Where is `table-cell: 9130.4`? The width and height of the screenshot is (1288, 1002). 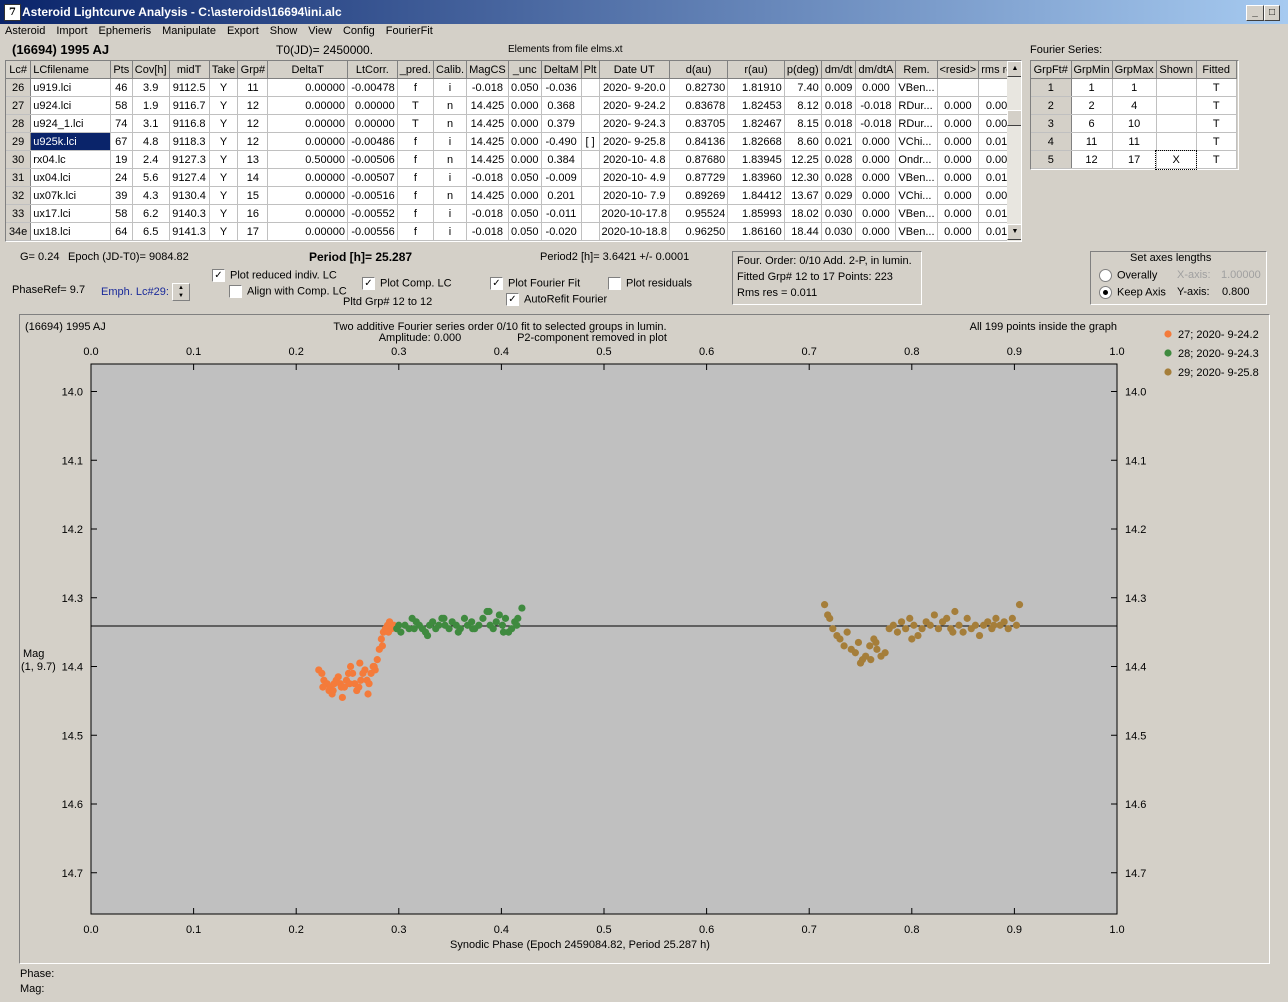
table-cell: 9130.4 is located at coordinates (189, 195).